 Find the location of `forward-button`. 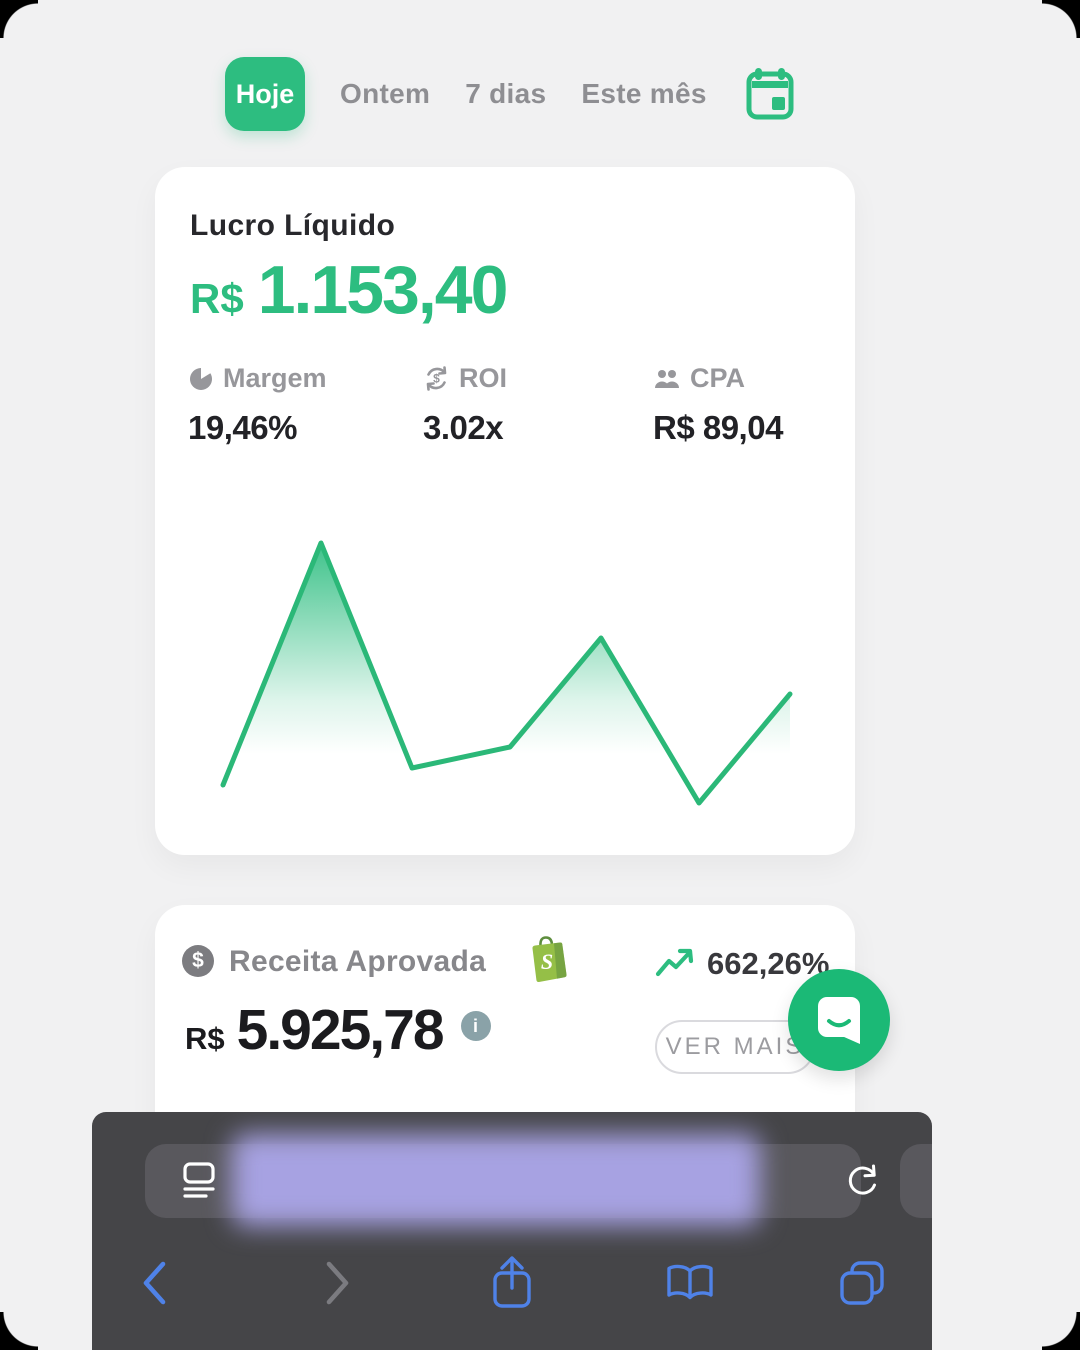

forward-button is located at coordinates (337, 1285).